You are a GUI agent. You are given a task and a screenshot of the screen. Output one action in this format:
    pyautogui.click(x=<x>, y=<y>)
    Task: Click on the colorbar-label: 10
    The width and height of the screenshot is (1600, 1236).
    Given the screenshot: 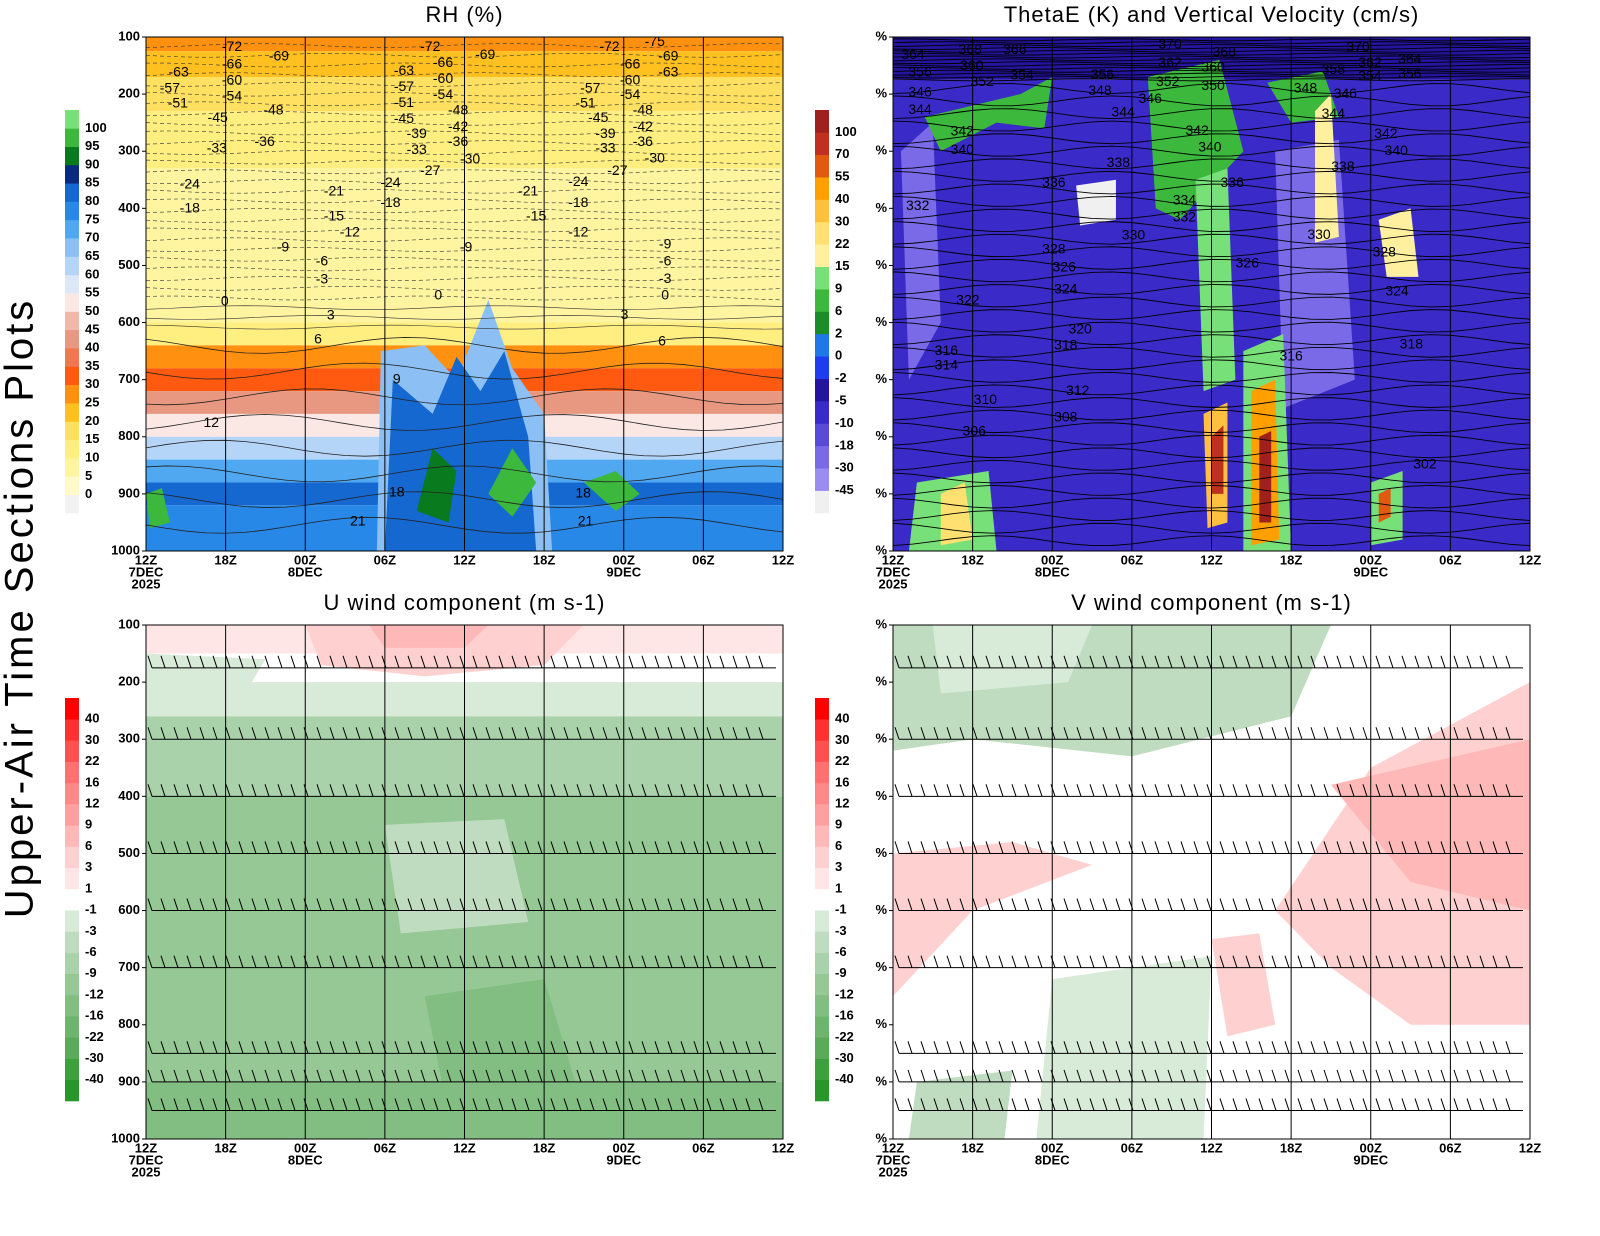 What is the action you would take?
    pyautogui.click(x=92, y=456)
    